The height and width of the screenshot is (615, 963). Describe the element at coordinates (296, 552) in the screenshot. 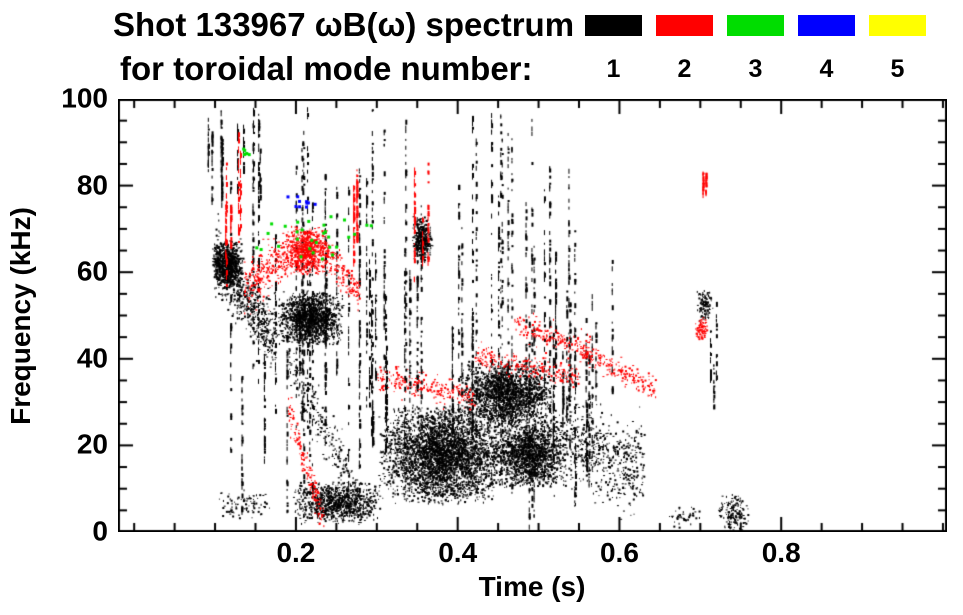

I see `x-tick-label-0.2: 0.2` at that location.